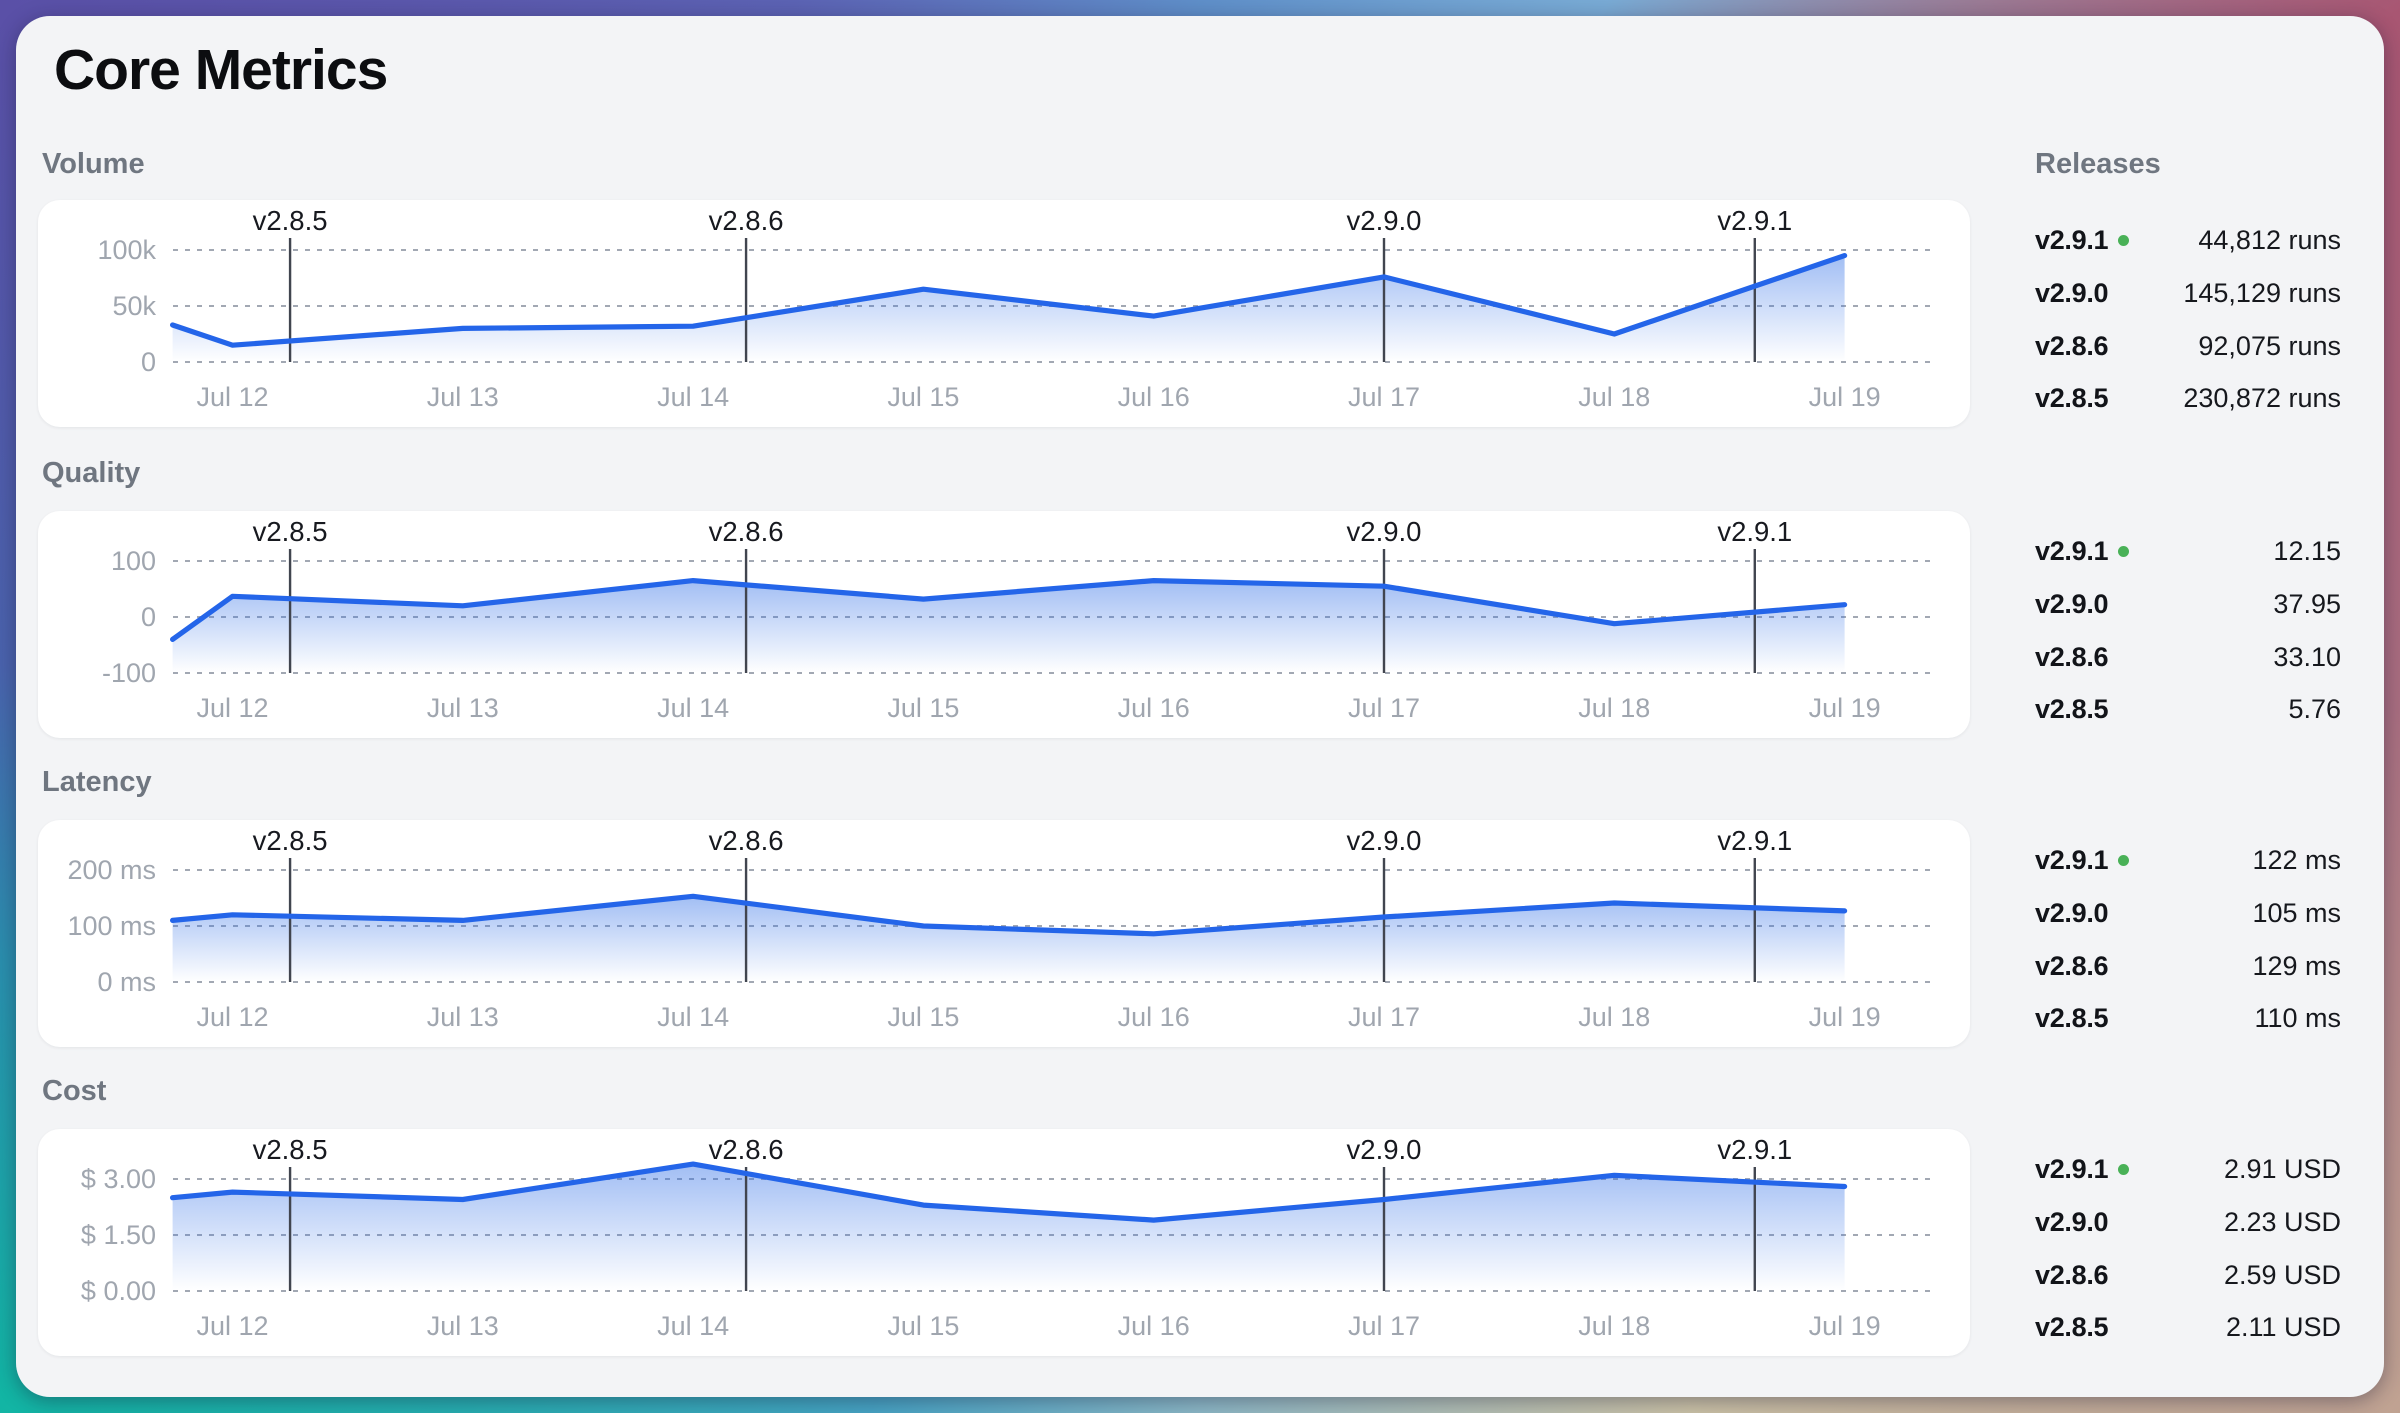  Describe the element at coordinates (134, 306) in the screenshot. I see `y-axis-tick-label: 50k` at that location.